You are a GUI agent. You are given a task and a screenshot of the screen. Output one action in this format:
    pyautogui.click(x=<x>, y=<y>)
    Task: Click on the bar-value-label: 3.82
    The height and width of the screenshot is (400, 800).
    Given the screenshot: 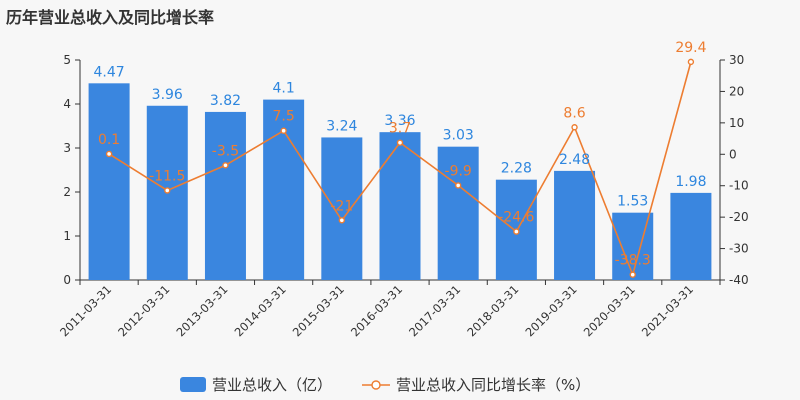 What is the action you would take?
    pyautogui.click(x=225, y=101)
    